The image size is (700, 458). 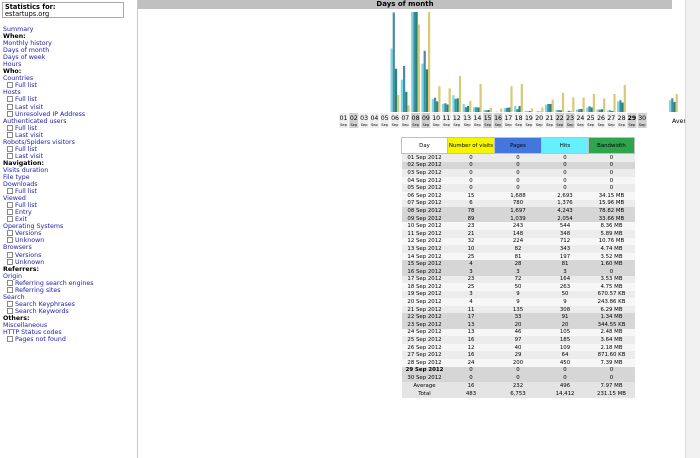 I want to click on average-bar, so click(x=676, y=103).